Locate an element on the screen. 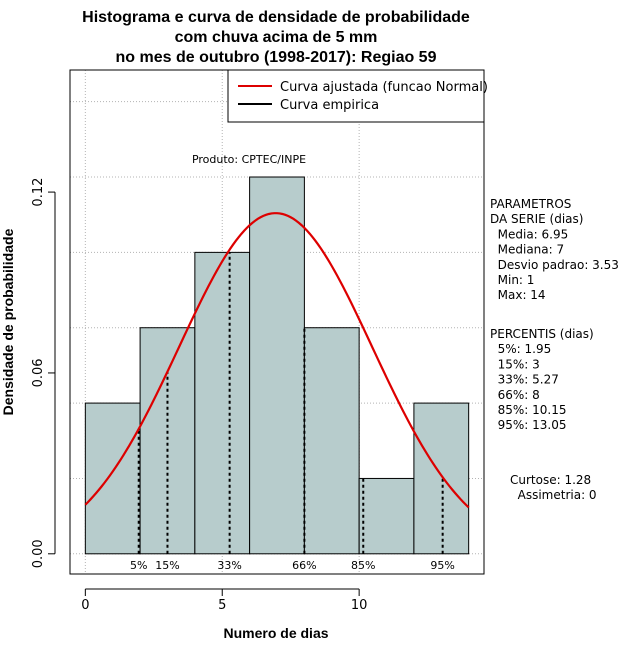 Image resolution: width=640 pixels, height=660 pixels. product-annotation: Produto: CPTEC/INPE is located at coordinates (249, 159).